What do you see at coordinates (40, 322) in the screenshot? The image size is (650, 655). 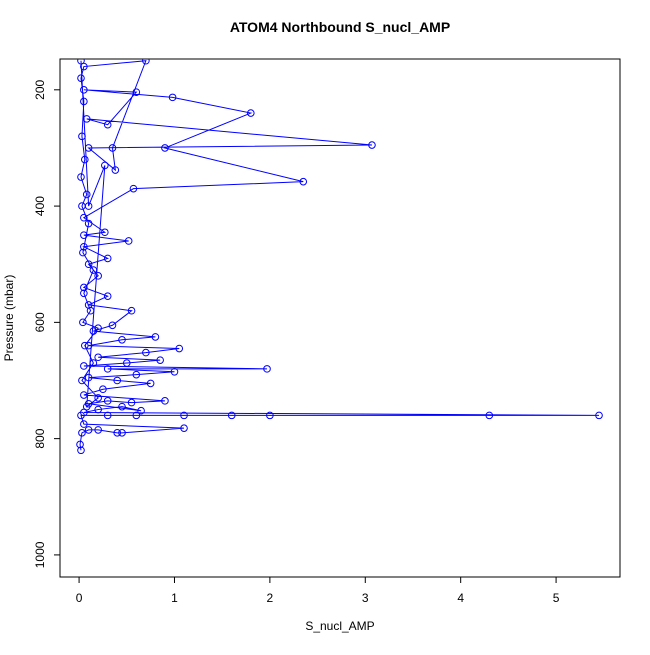 I see `y-tick-label: 600` at bounding box center [40, 322].